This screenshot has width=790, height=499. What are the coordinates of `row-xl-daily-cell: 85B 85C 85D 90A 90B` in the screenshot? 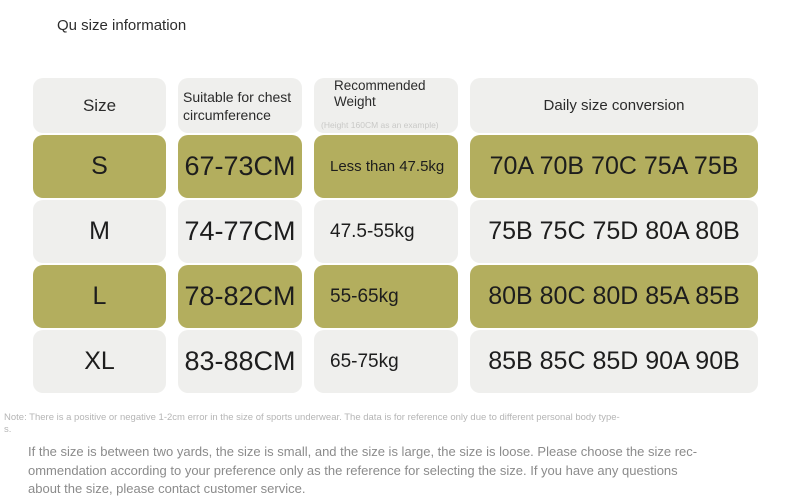 It's located at (614, 361).